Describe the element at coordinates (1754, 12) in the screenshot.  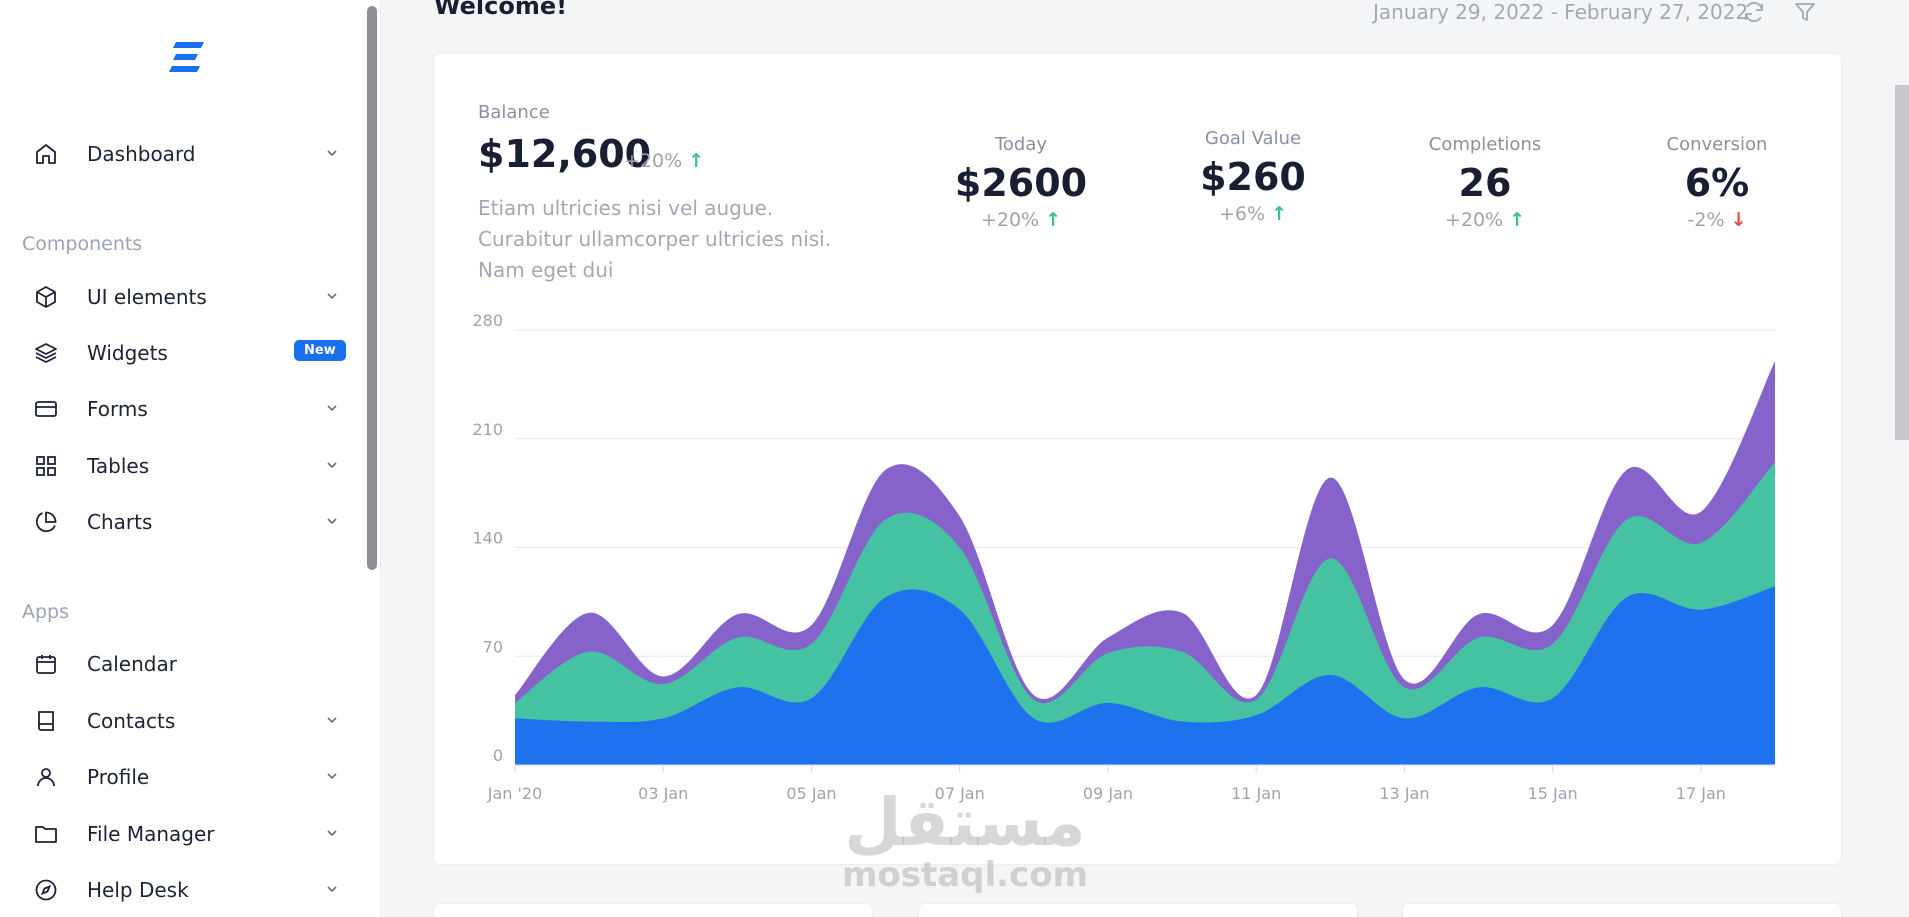
I see `refresh-icon` at that location.